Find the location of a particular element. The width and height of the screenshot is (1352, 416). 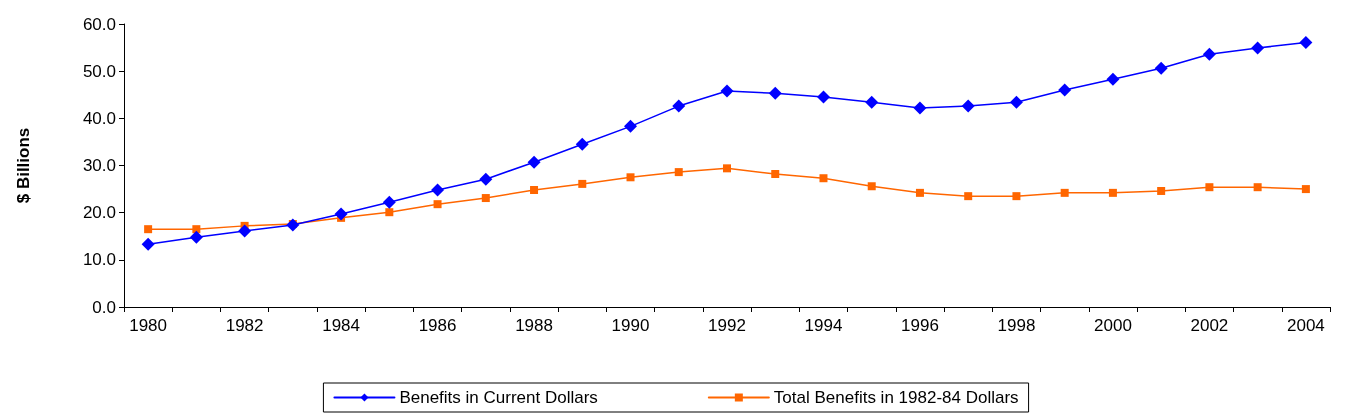

x-tick-label: 1992 is located at coordinates (727, 325).